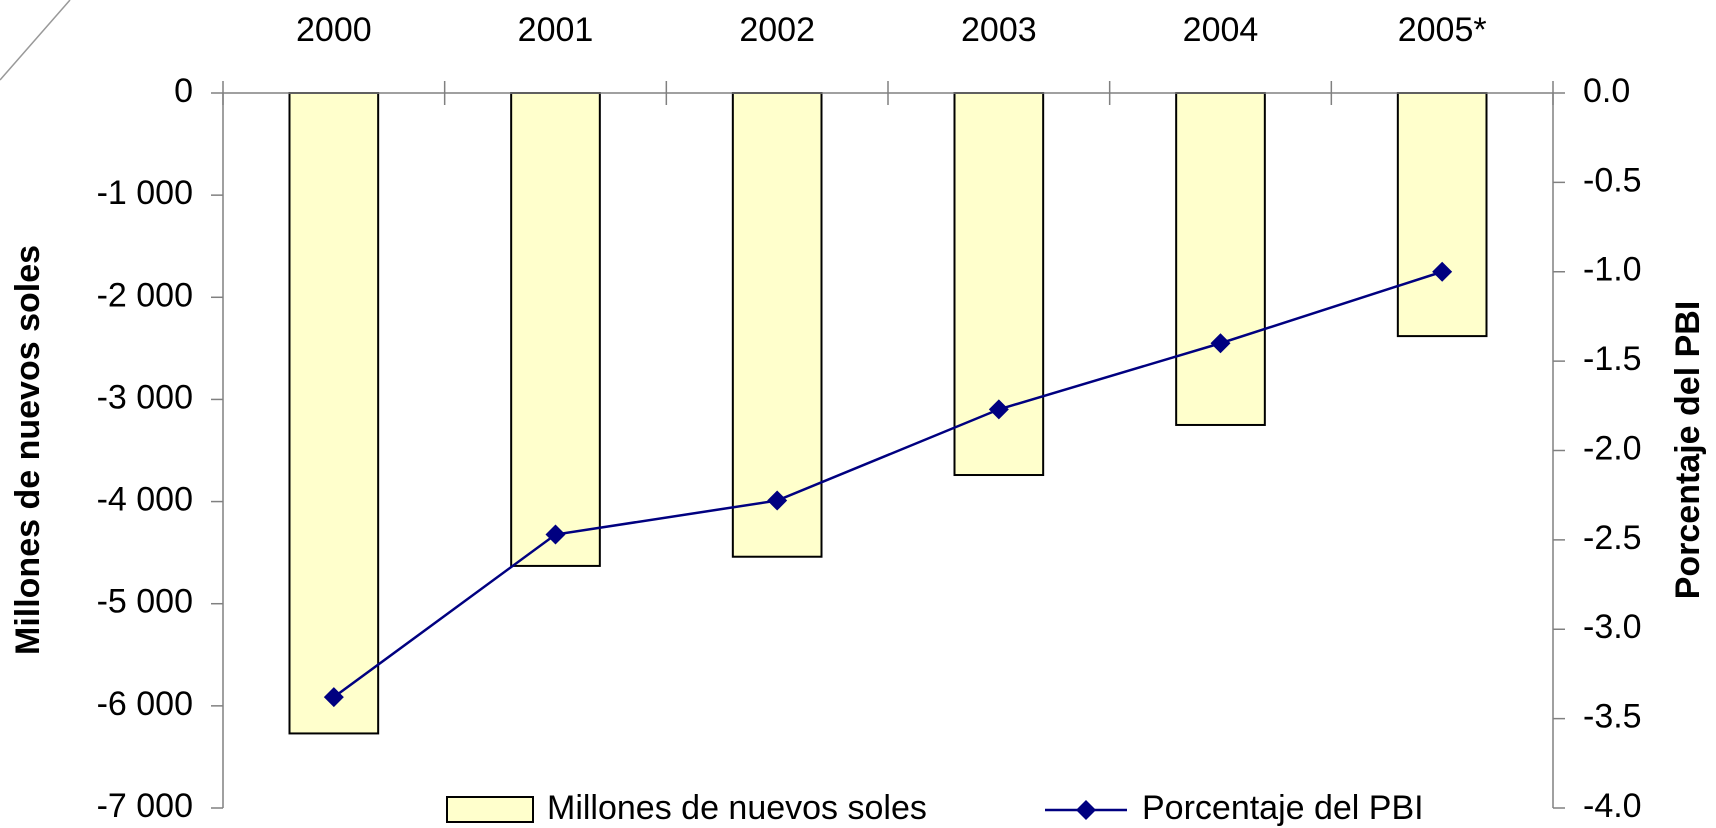  What do you see at coordinates (556, 30) in the screenshot?
I see `x-tick-label: 2001` at bounding box center [556, 30].